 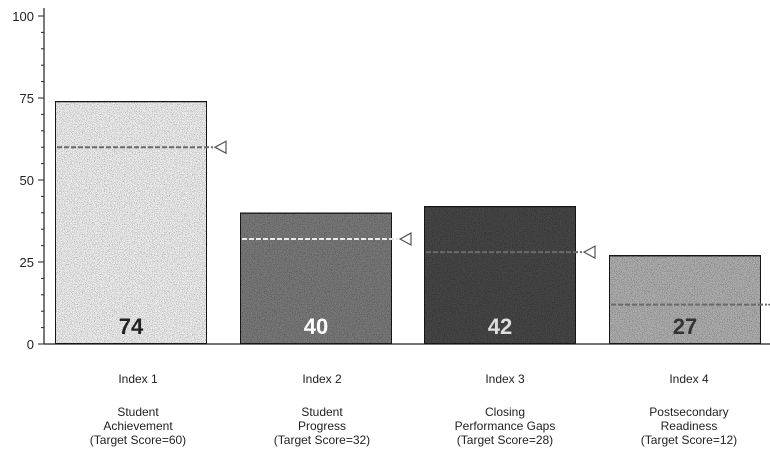 What do you see at coordinates (27, 262) in the screenshot?
I see `y-tick-label: 25` at bounding box center [27, 262].